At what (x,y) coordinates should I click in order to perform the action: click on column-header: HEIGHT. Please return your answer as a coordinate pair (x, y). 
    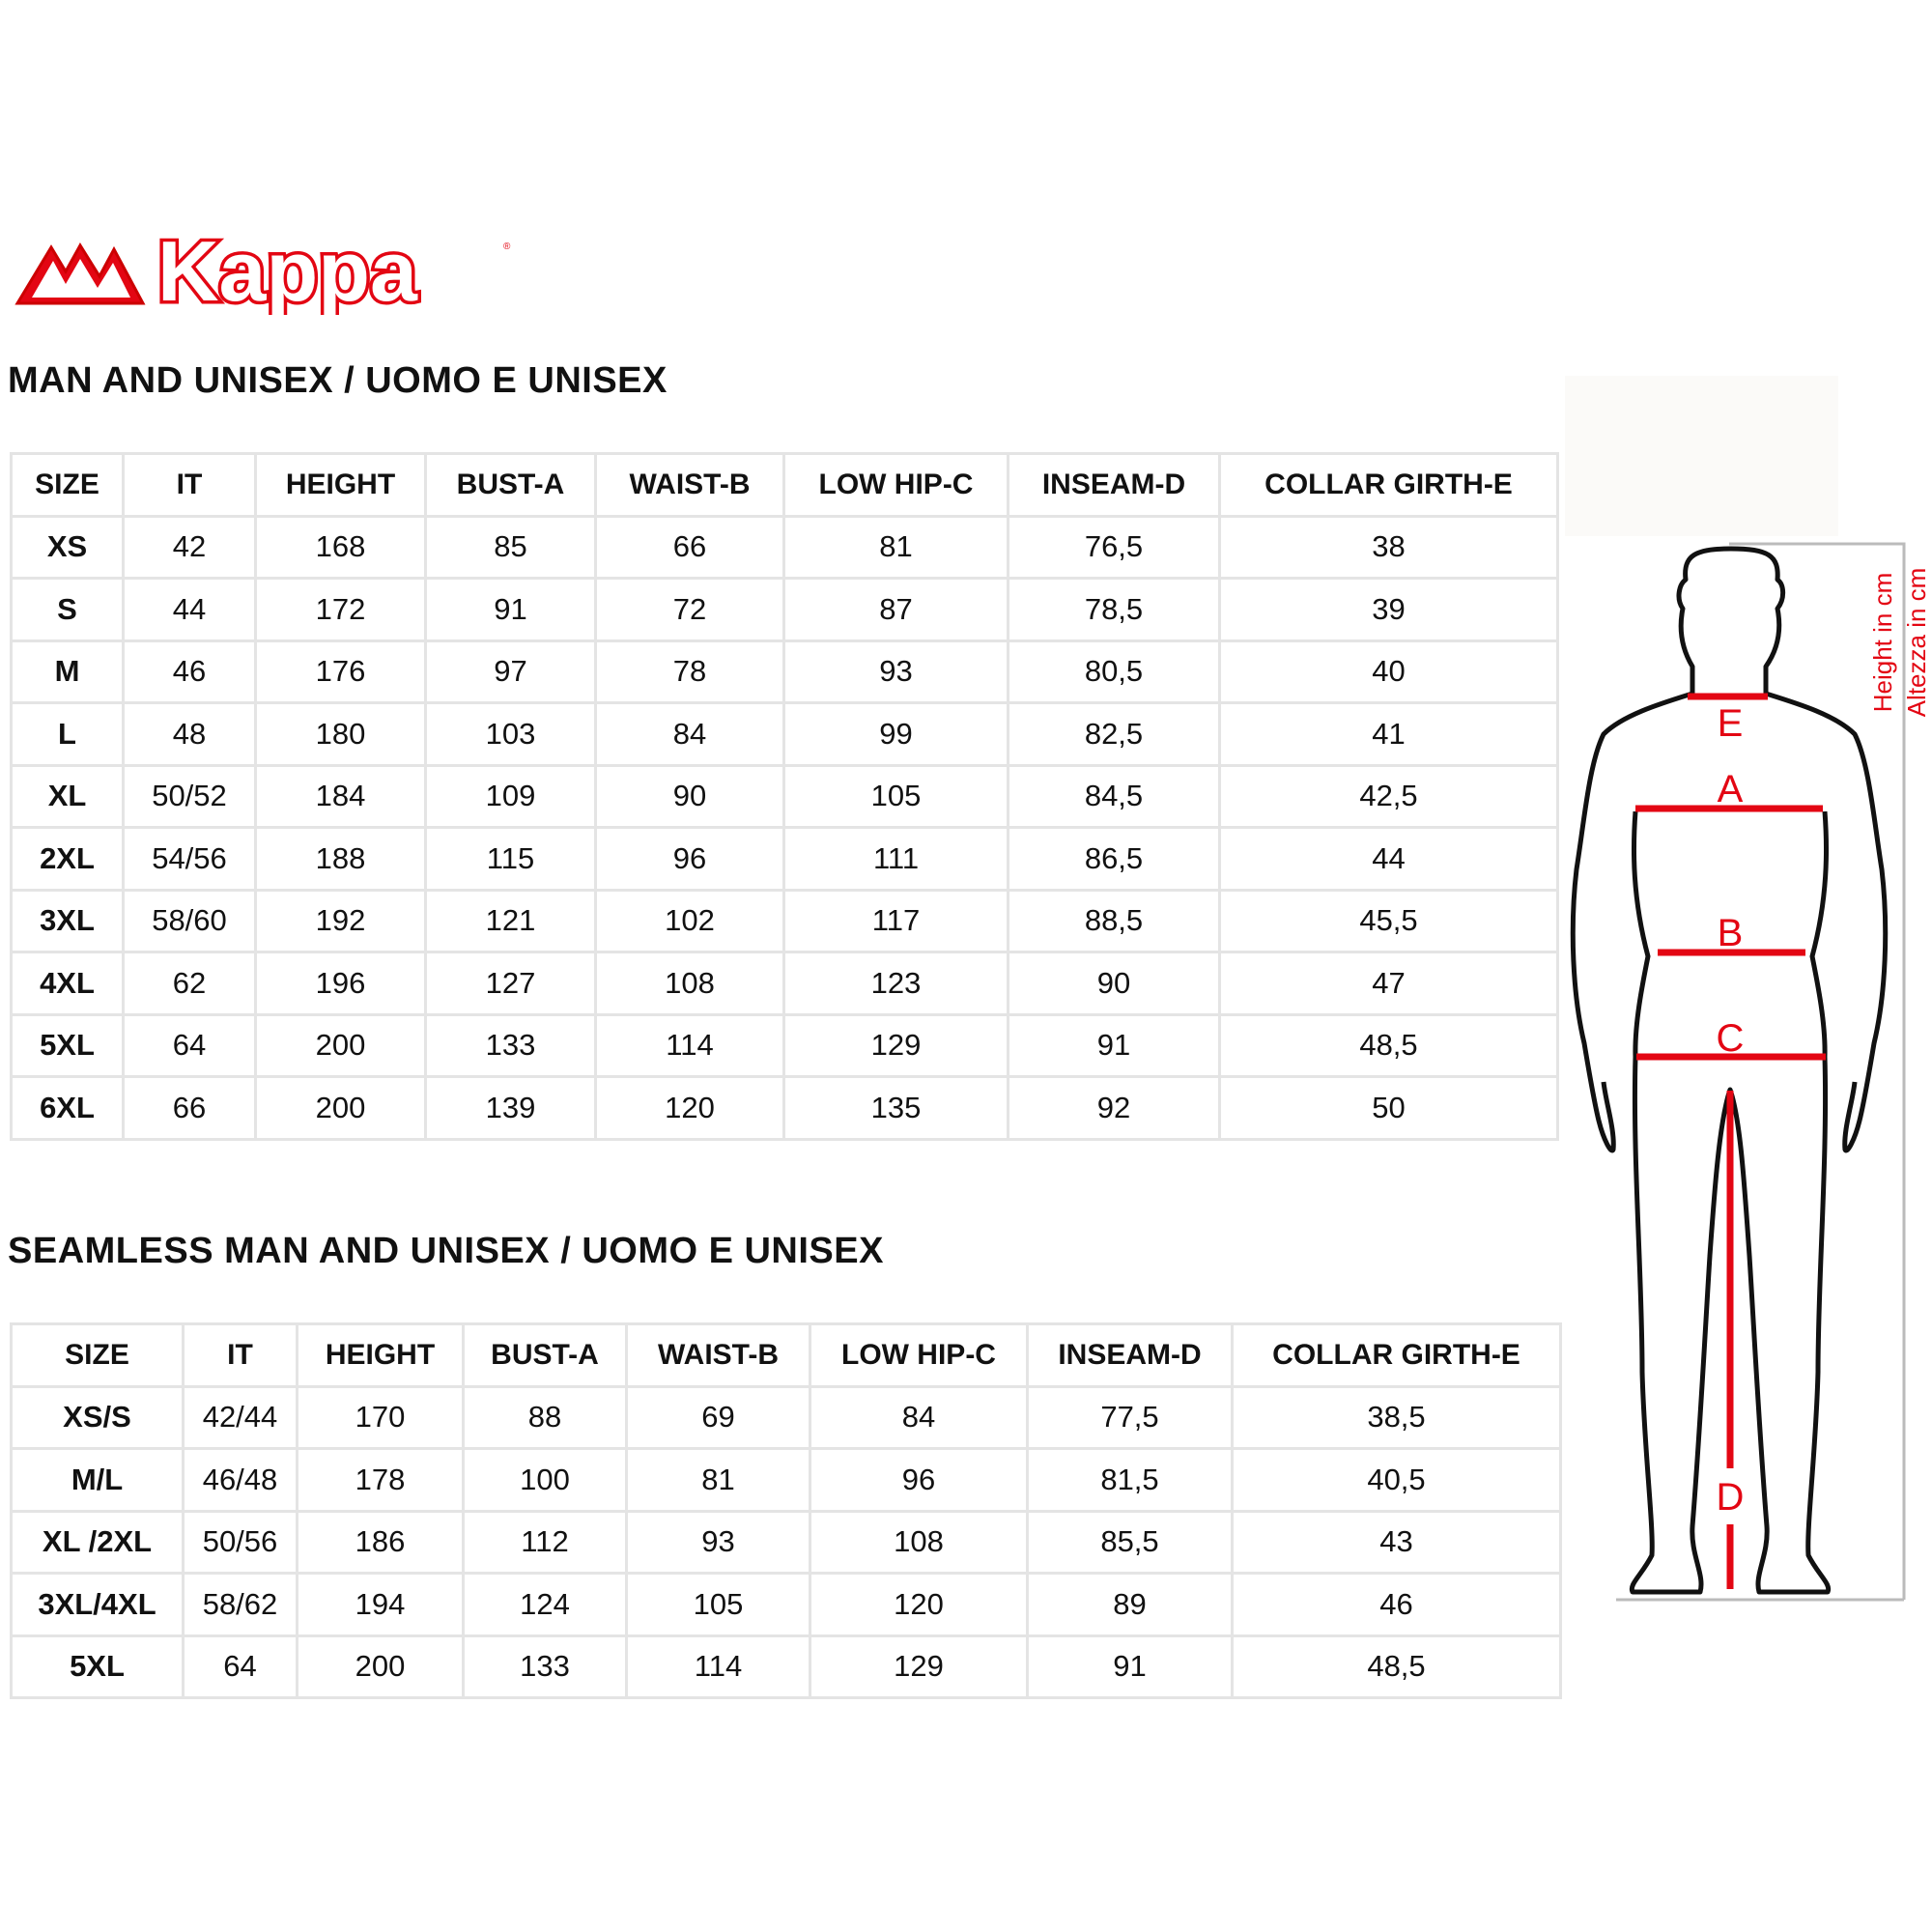
    Looking at the image, I should click on (340, 485).